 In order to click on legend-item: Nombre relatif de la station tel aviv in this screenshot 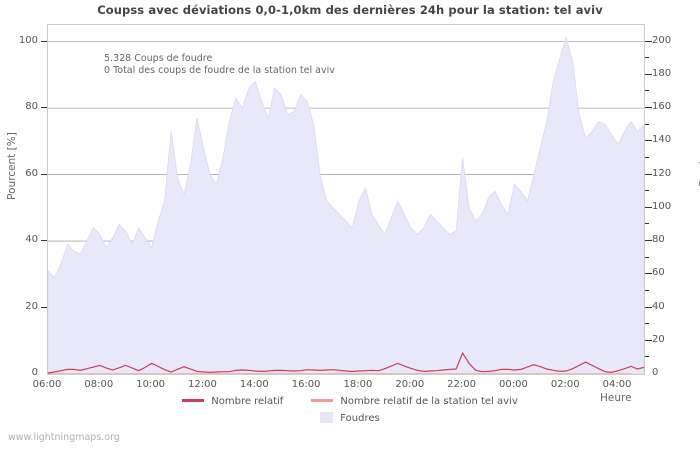, I will do `click(414, 402)`.